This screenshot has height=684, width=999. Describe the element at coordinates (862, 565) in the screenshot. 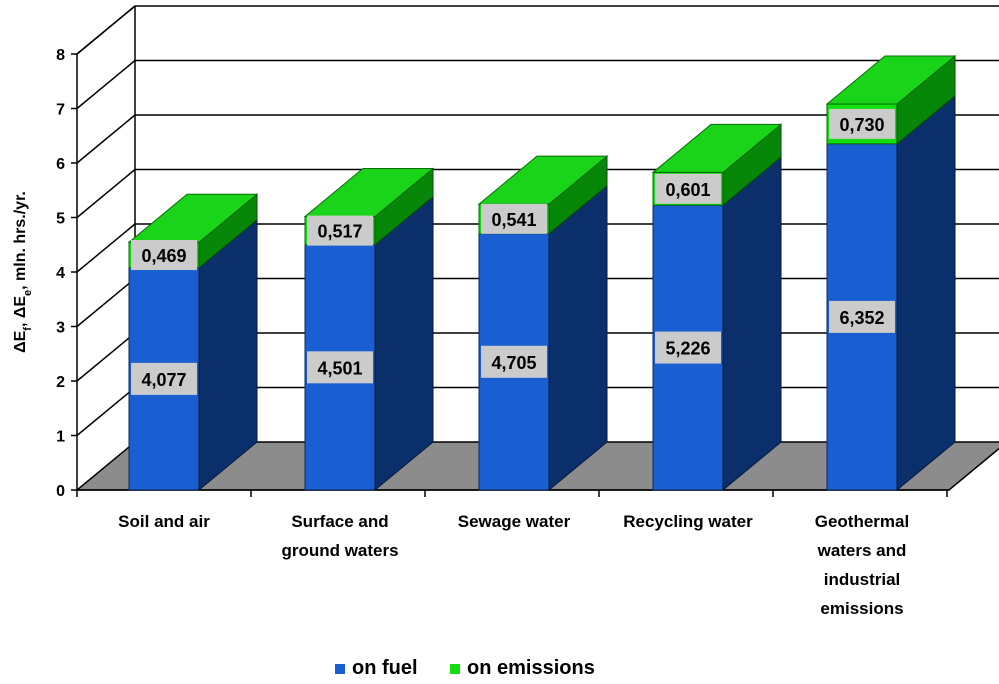

I see `category-label: Geothermal waters and industrial emissions` at that location.